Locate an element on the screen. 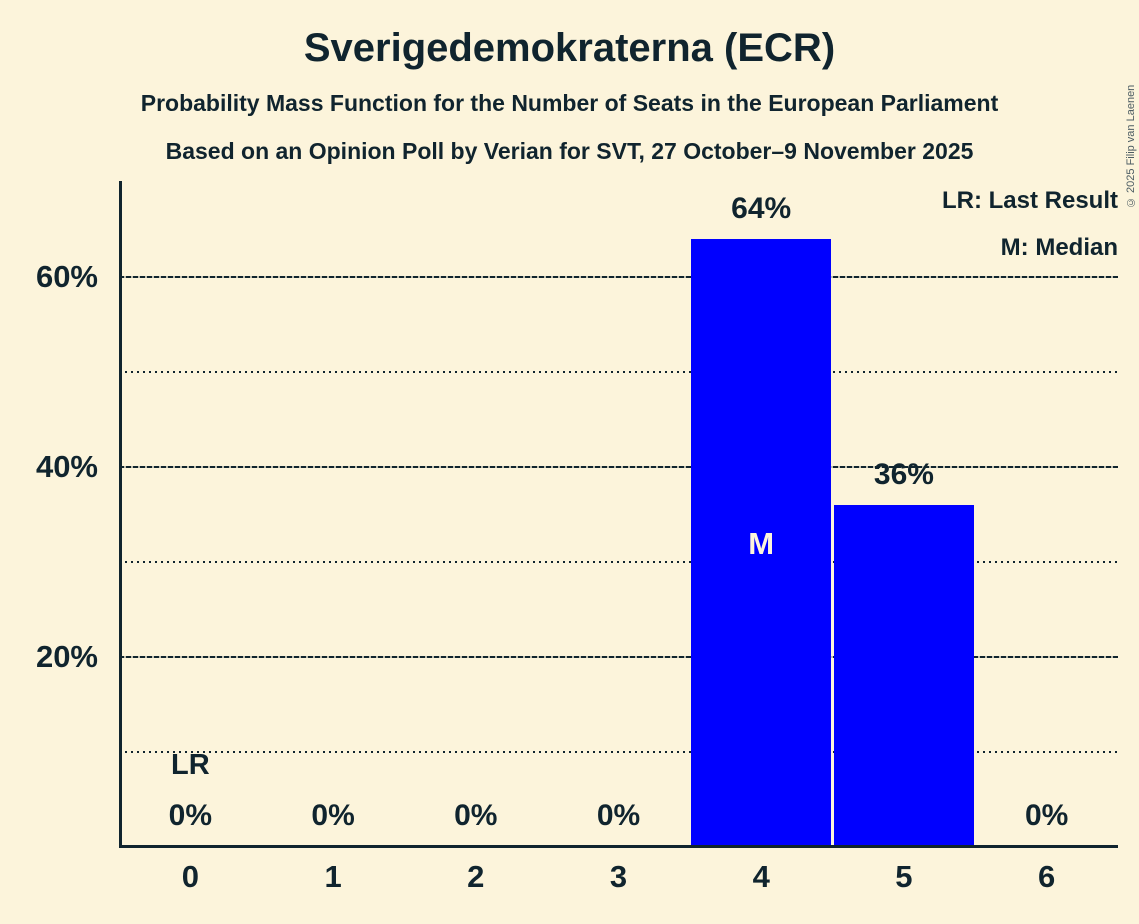 Image resolution: width=1139 pixels, height=924 pixels. x-axis-label-3: 3 is located at coordinates (618, 876).